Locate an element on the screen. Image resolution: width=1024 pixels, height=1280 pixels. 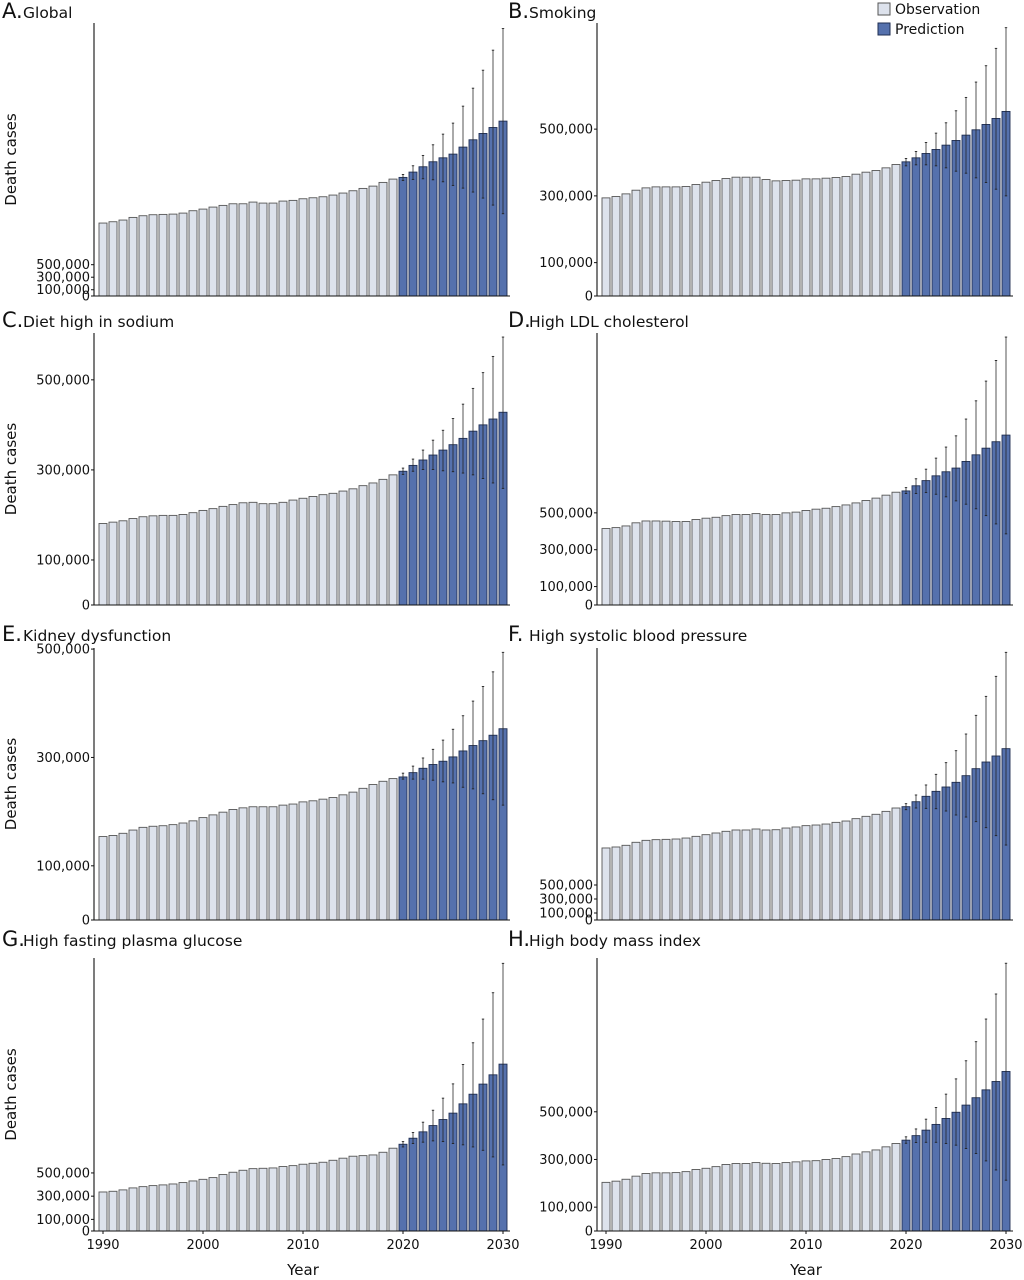
bar-observation-2002 is located at coordinates (726, 875).